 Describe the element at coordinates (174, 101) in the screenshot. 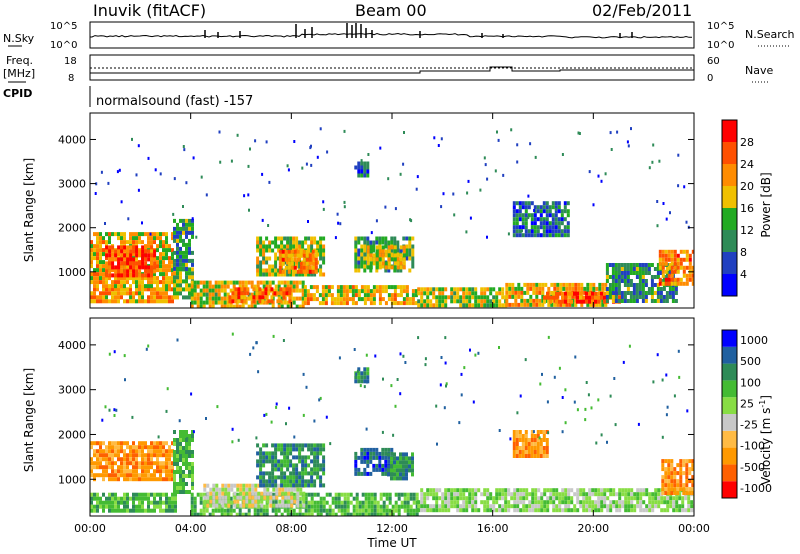

I see `cpid-text: normalsound (fast) -157` at that location.